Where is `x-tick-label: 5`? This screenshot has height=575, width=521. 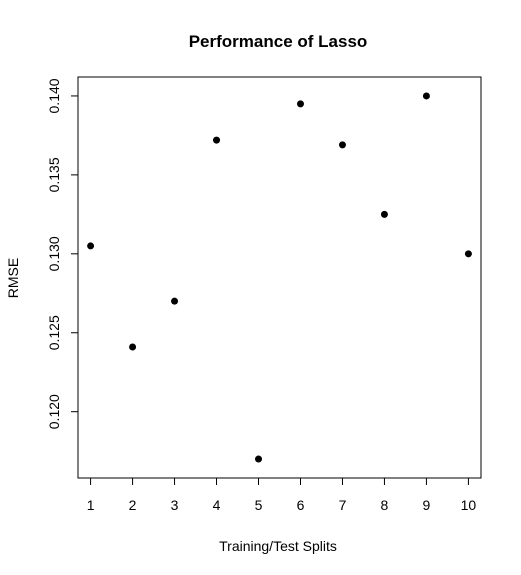 x-tick-label: 5 is located at coordinates (259, 505).